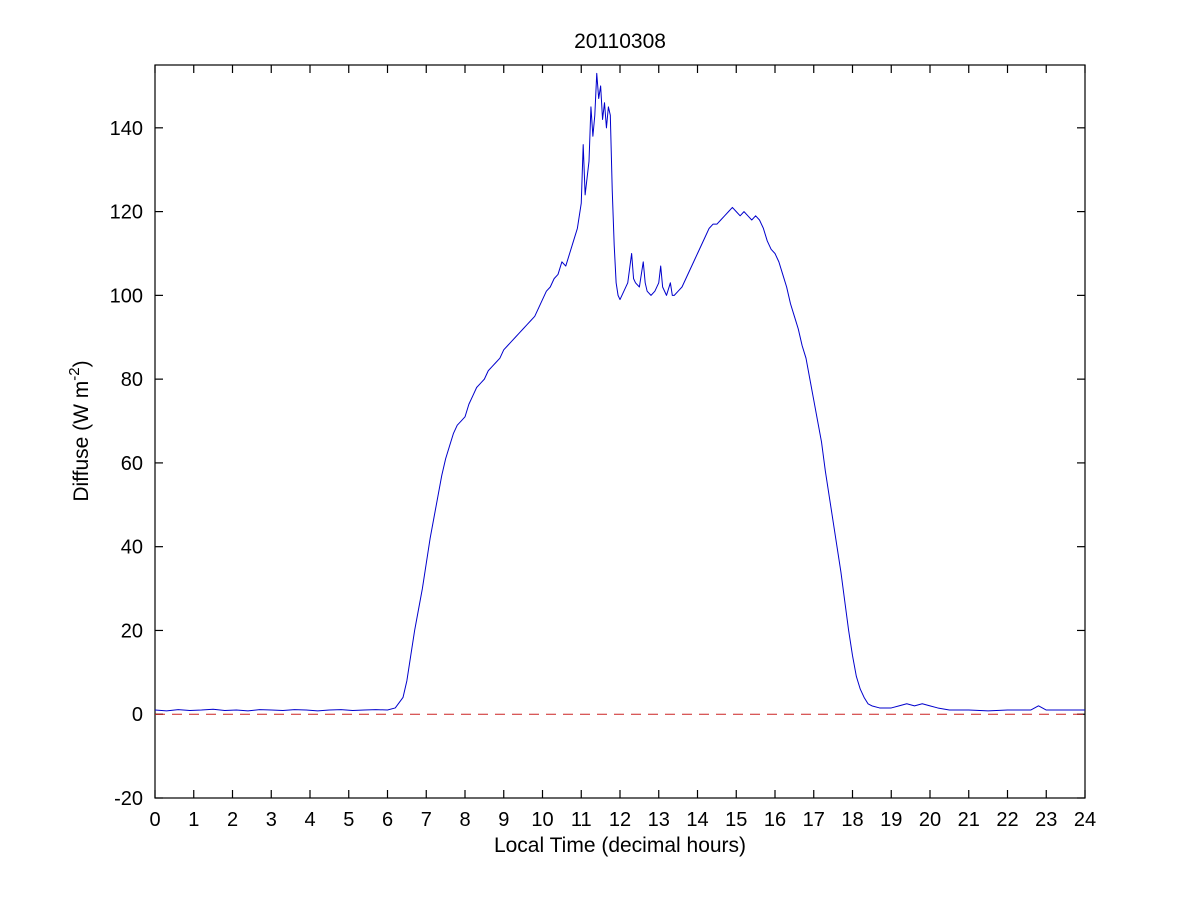 This screenshot has height=905, width=1201. What do you see at coordinates (426, 820) in the screenshot?
I see `x-tick-label: 7` at bounding box center [426, 820].